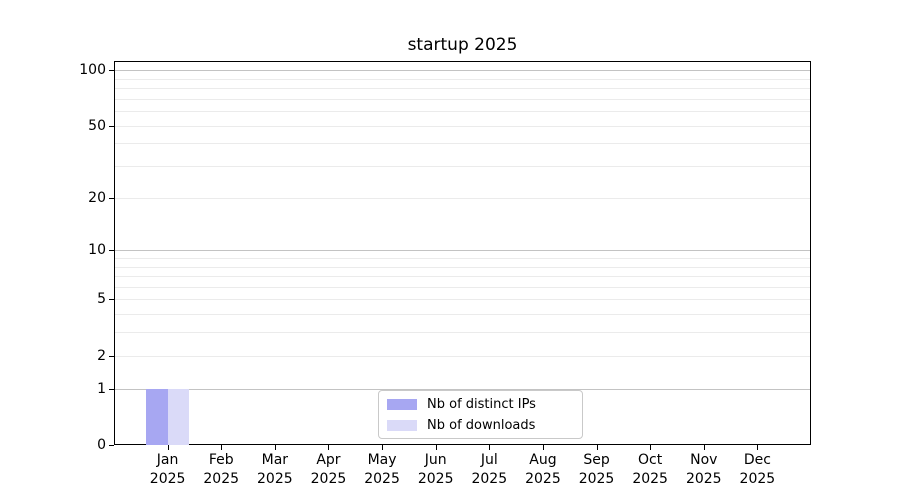 The height and width of the screenshot is (500, 900). What do you see at coordinates (101, 388) in the screenshot?
I see `ytick-label-1: 1` at bounding box center [101, 388].